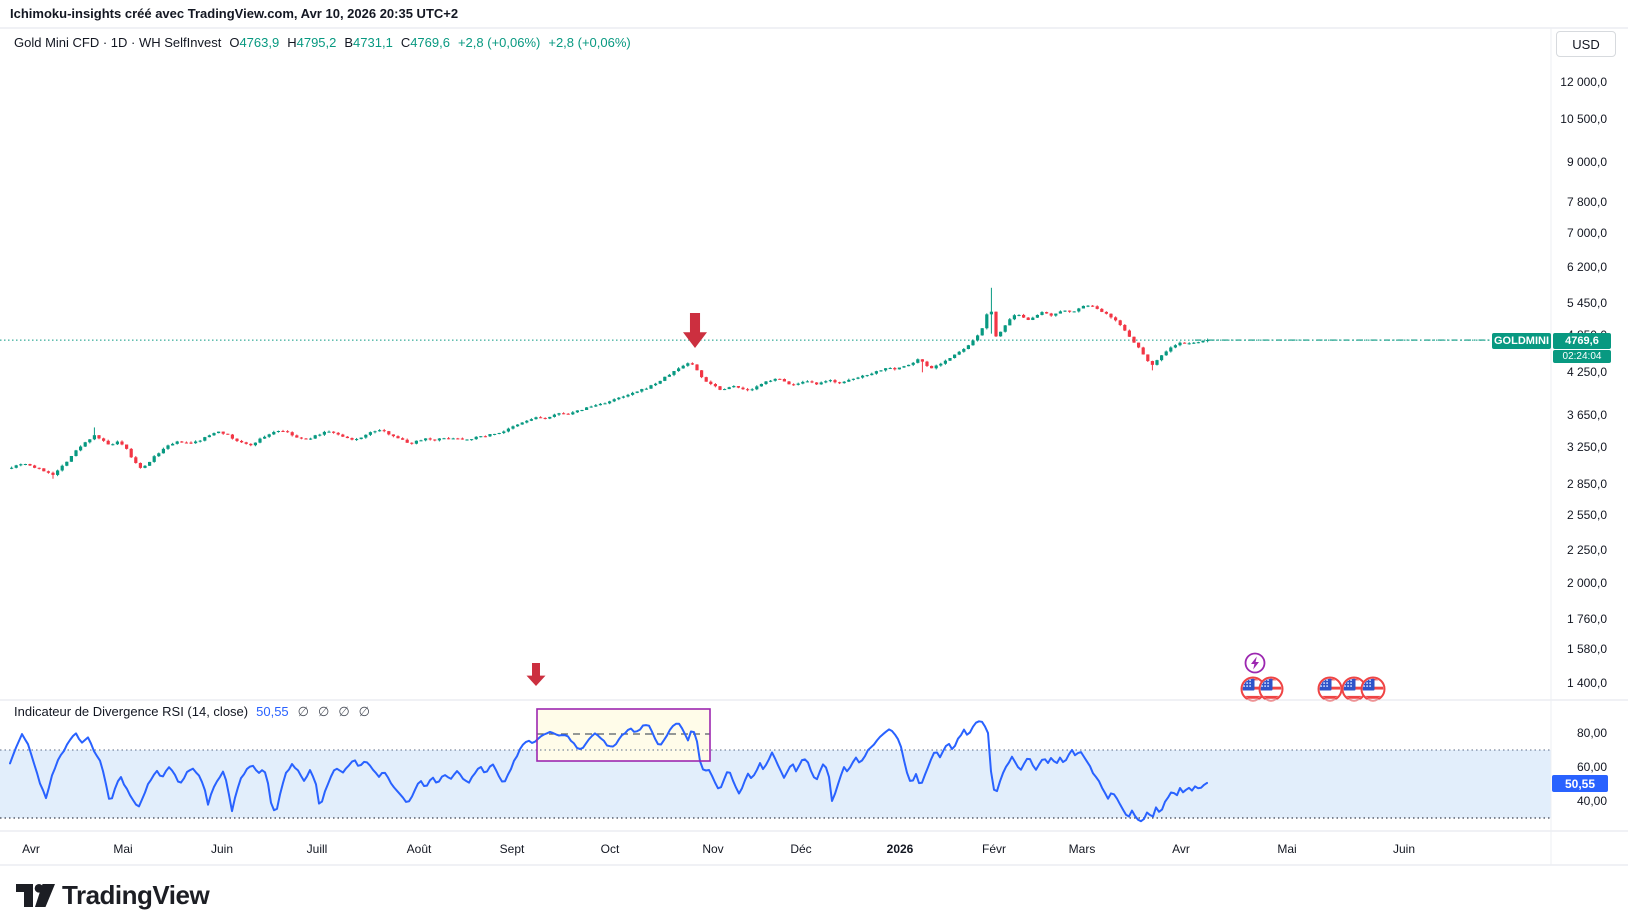 Image resolution: width=1628 pixels, height=923 pixels. I want to click on symbol-price-tag: GOLDMINI, so click(1521, 341).